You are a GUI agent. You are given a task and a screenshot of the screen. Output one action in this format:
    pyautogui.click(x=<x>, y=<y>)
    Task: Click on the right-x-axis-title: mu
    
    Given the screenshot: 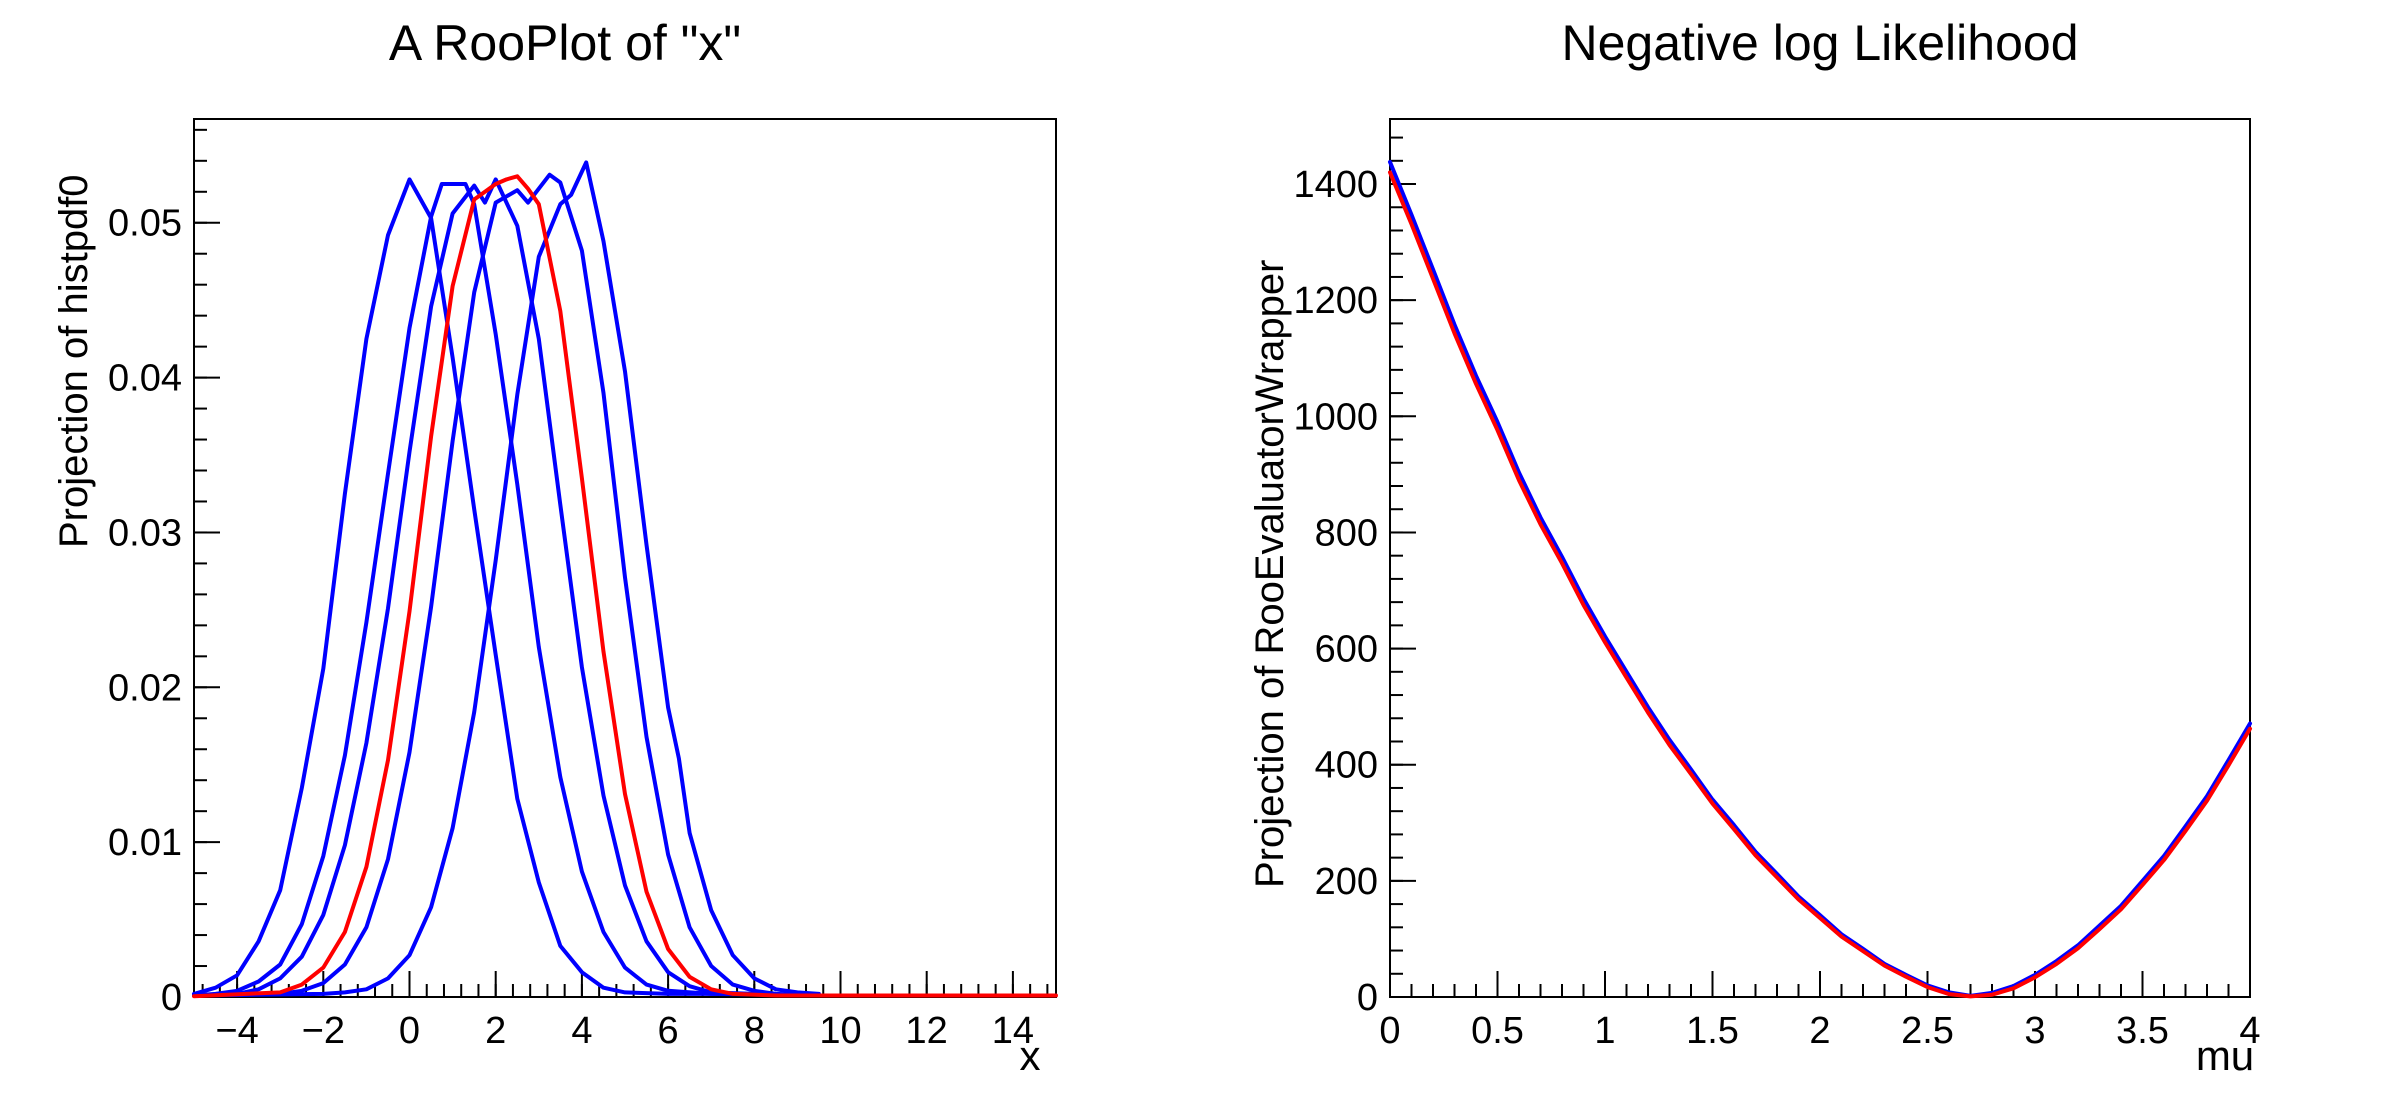 What is the action you would take?
    pyautogui.click(x=2225, y=1055)
    